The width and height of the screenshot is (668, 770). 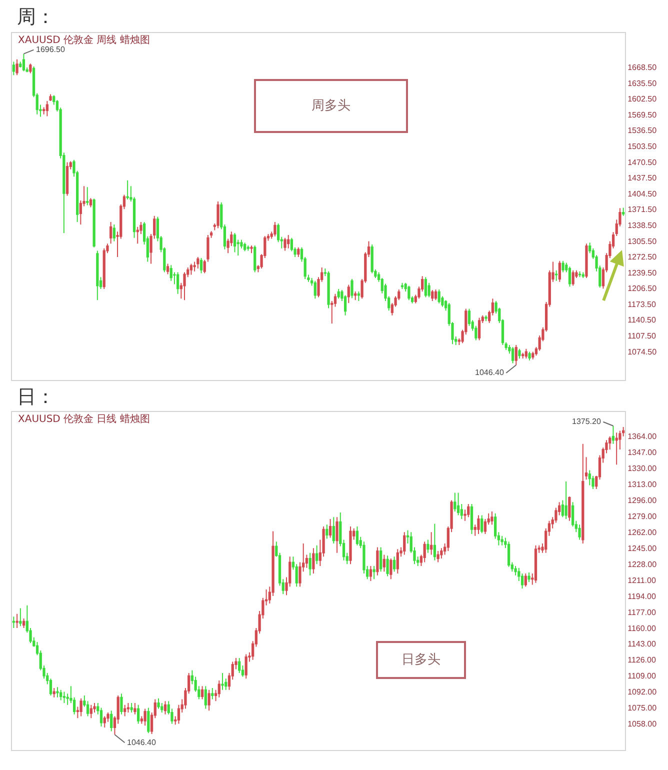 I want to click on annotation: 1696.50, so click(x=51, y=49).